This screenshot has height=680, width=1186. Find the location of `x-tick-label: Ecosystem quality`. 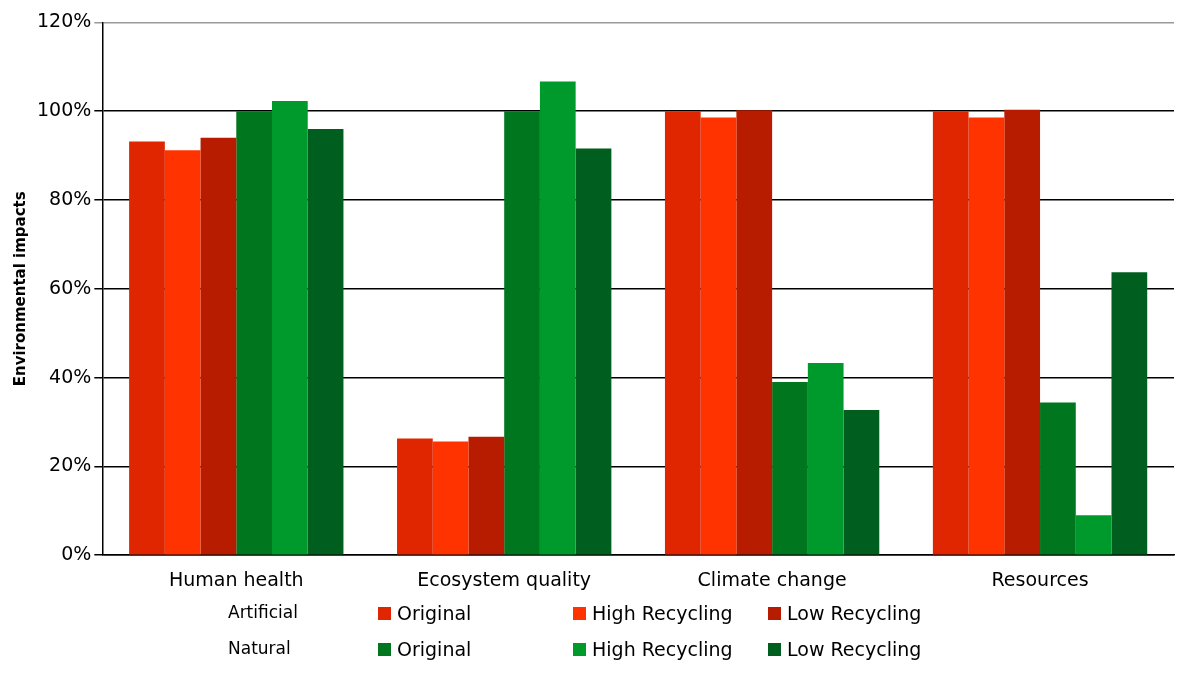

x-tick-label: Ecosystem quality is located at coordinates (504, 578).